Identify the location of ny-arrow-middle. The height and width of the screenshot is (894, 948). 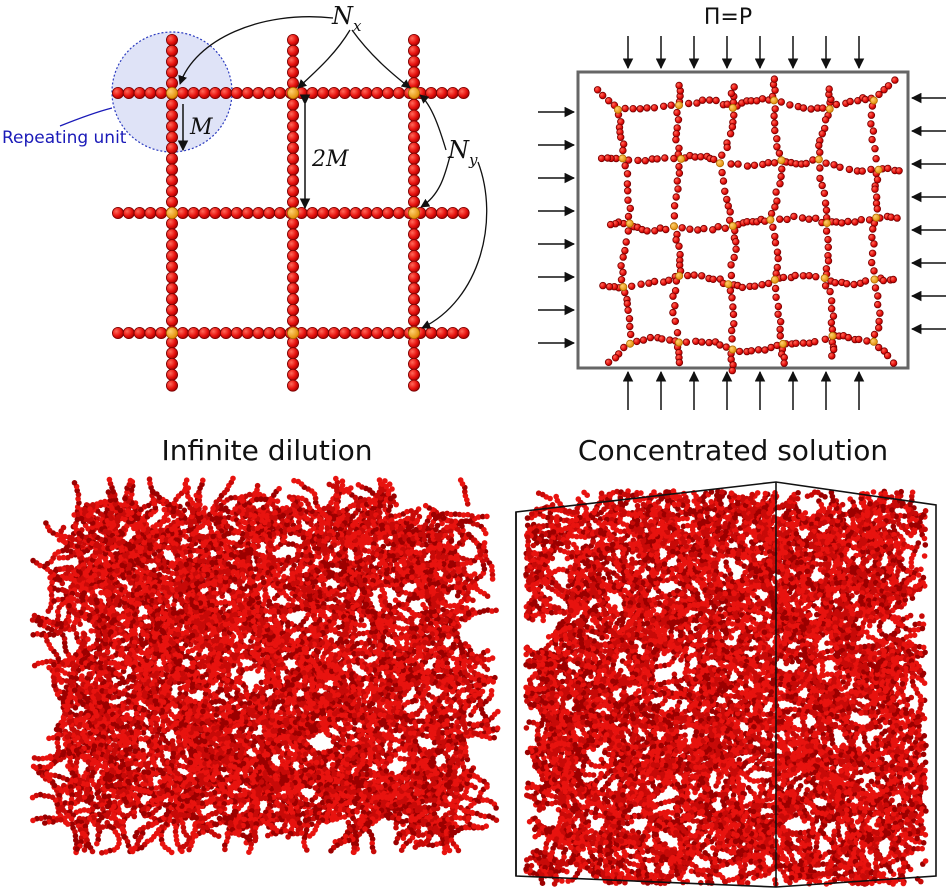
(435, 181).